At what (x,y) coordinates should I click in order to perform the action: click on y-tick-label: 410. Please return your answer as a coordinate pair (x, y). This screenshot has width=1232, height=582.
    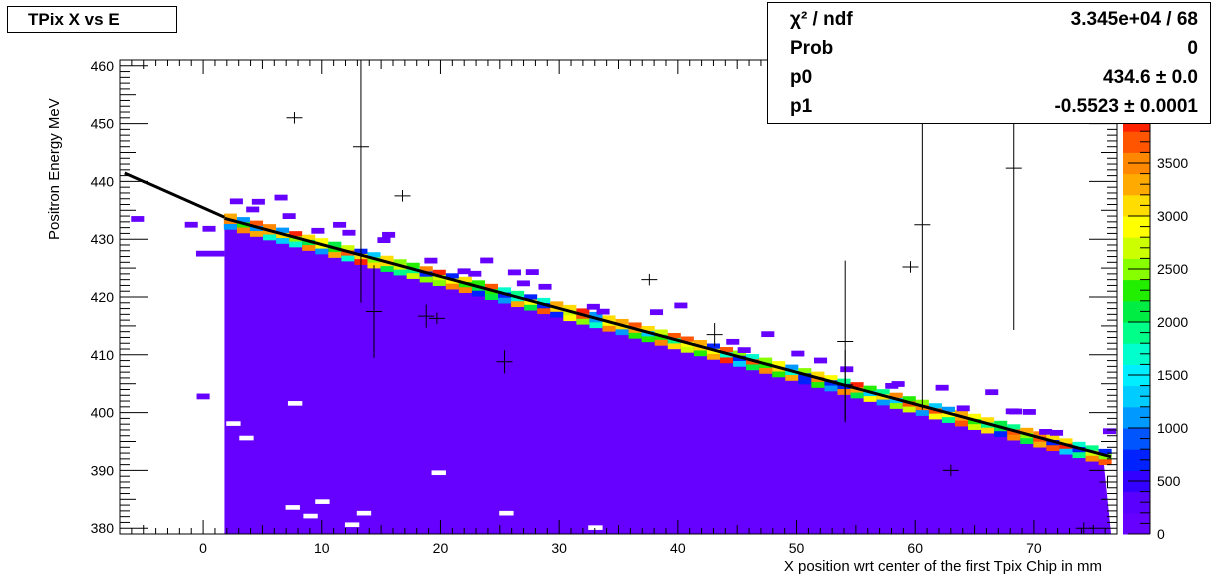
    Looking at the image, I should click on (103, 355).